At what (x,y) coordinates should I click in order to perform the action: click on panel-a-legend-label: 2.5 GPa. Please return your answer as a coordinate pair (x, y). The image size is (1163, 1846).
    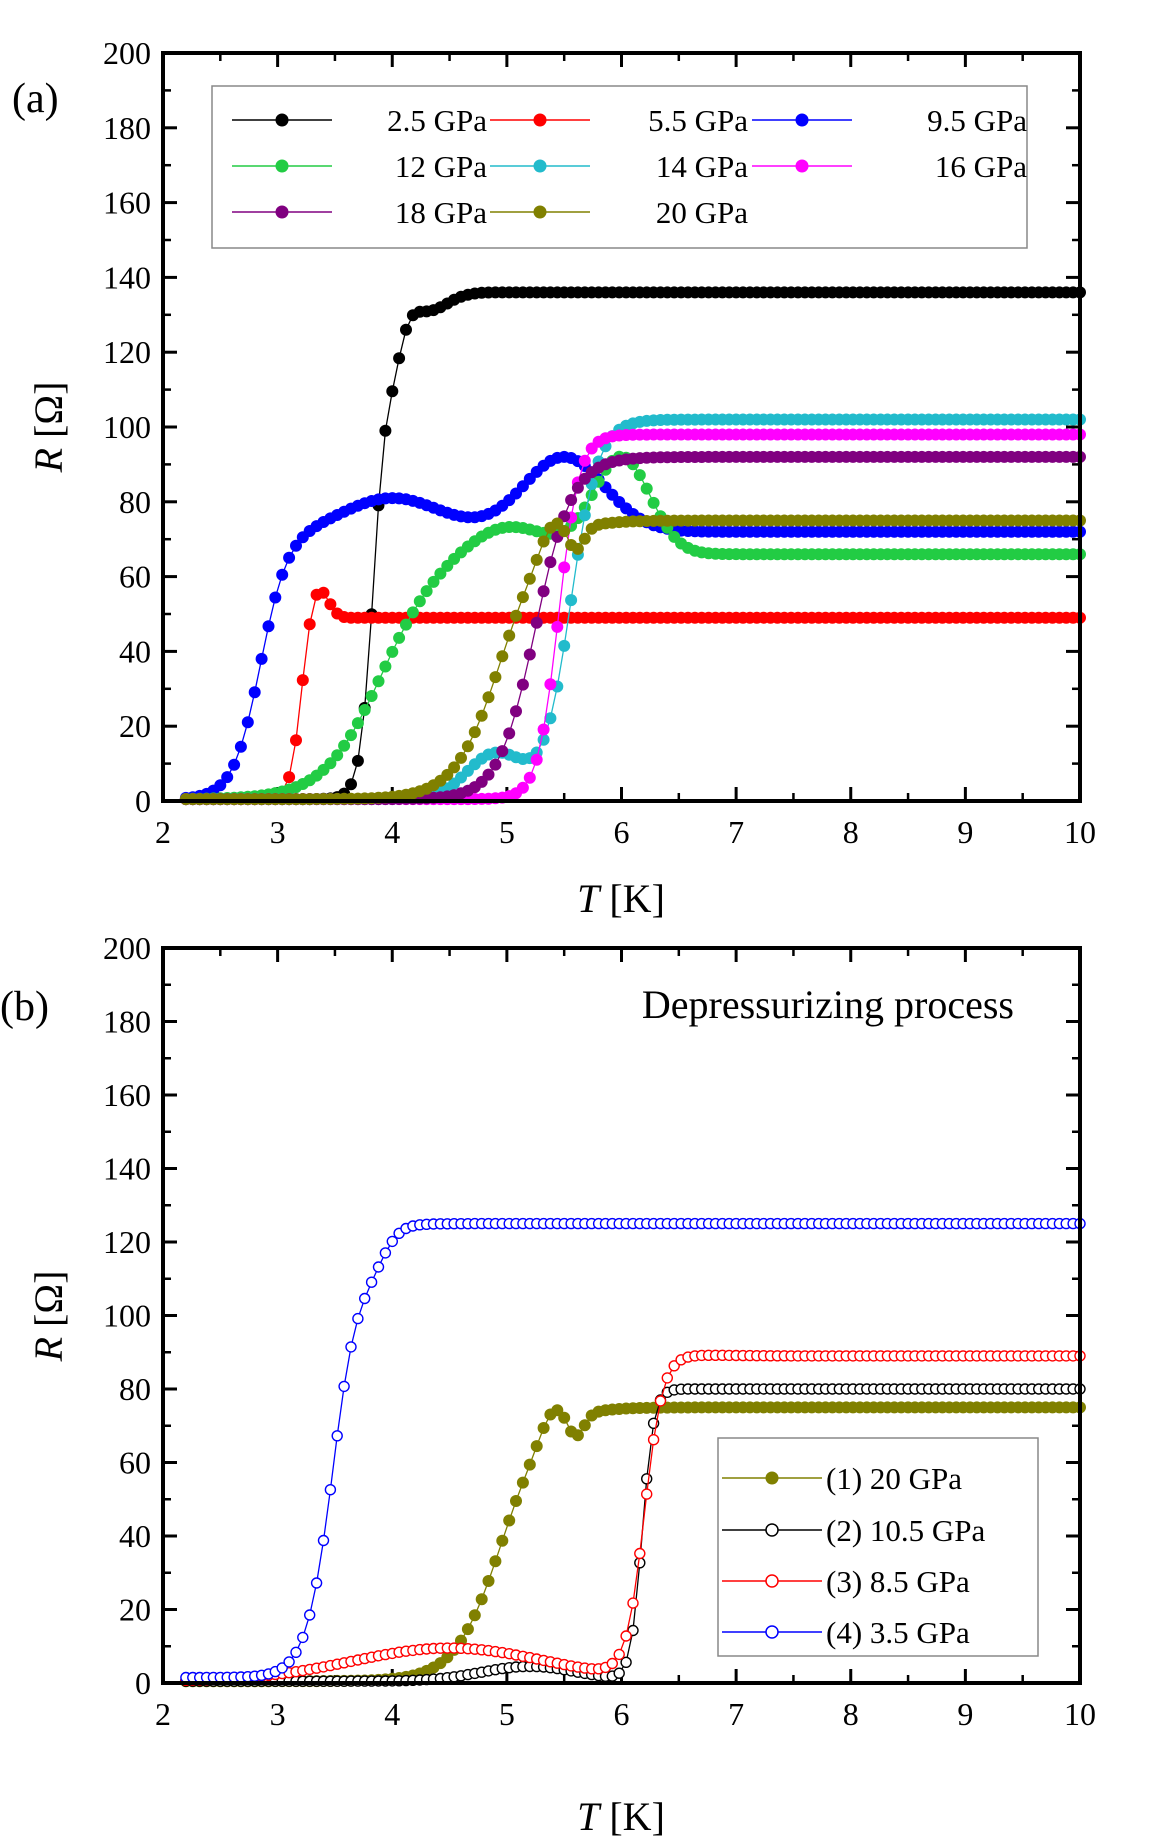
    Looking at the image, I should click on (437, 120).